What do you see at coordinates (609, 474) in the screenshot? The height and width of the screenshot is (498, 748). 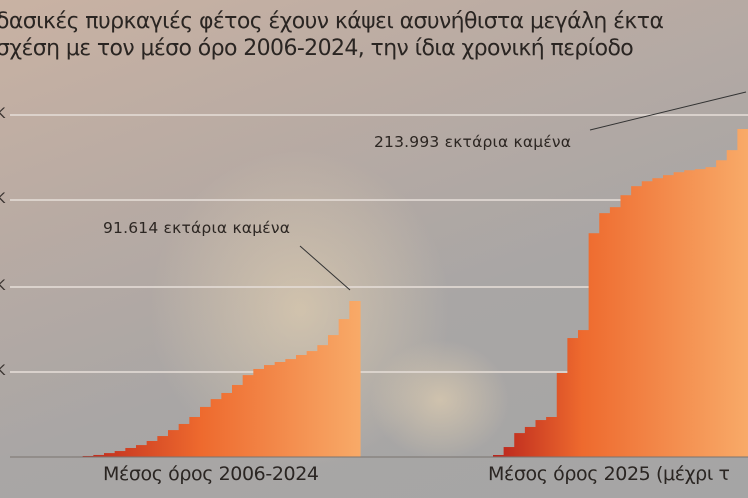 I see `x-label-right: Μέσος όρος 2025 (μέχρι τ` at bounding box center [609, 474].